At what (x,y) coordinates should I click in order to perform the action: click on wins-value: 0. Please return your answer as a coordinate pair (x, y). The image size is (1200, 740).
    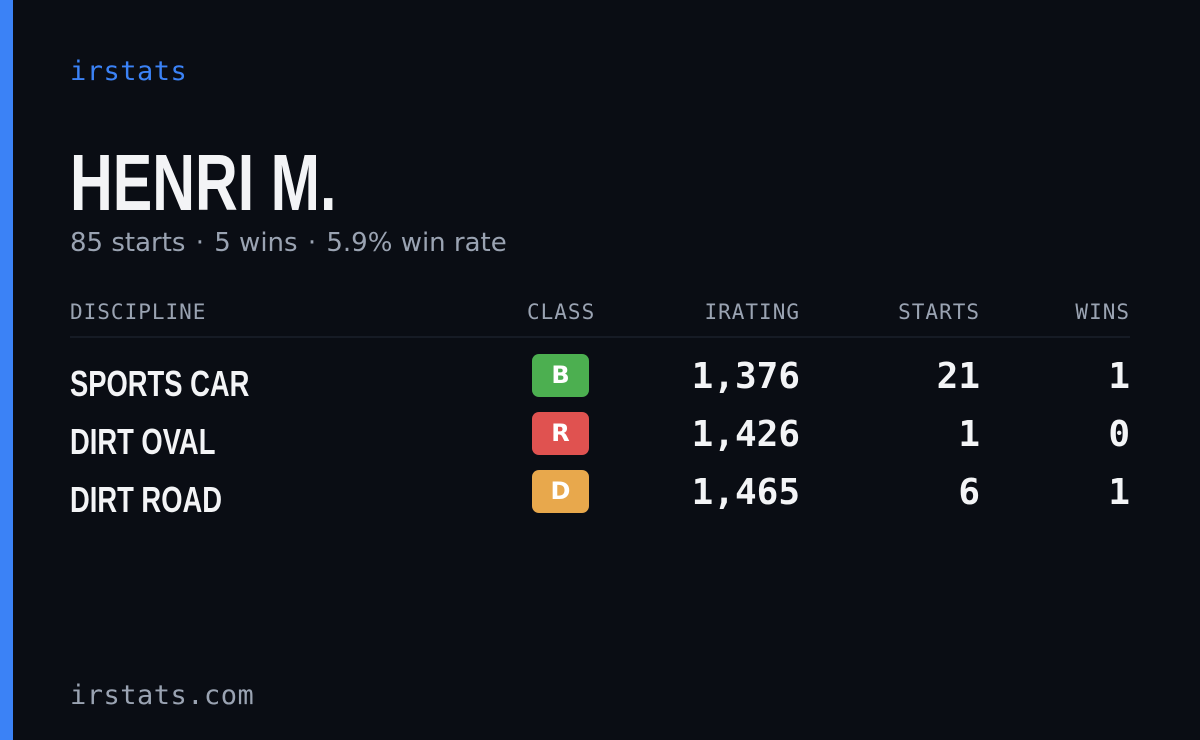
    Looking at the image, I should click on (1119, 434).